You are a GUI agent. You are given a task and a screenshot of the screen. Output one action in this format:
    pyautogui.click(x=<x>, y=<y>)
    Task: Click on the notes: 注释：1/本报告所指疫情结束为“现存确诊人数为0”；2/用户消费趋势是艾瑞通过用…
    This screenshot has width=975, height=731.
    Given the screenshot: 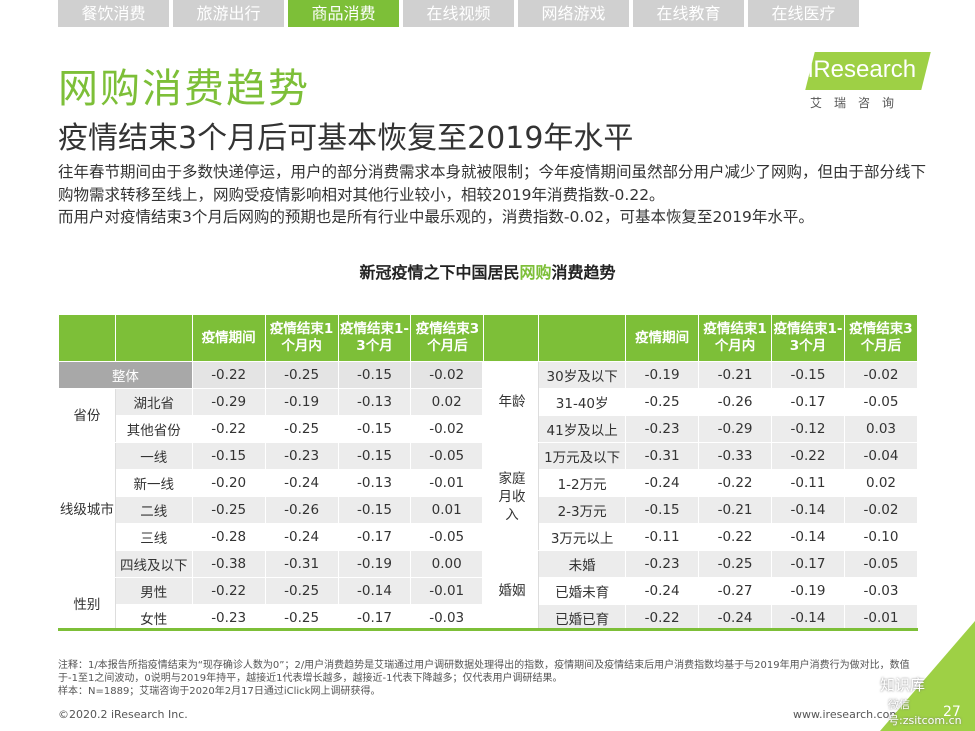 What is the action you would take?
    pyautogui.click(x=493, y=678)
    